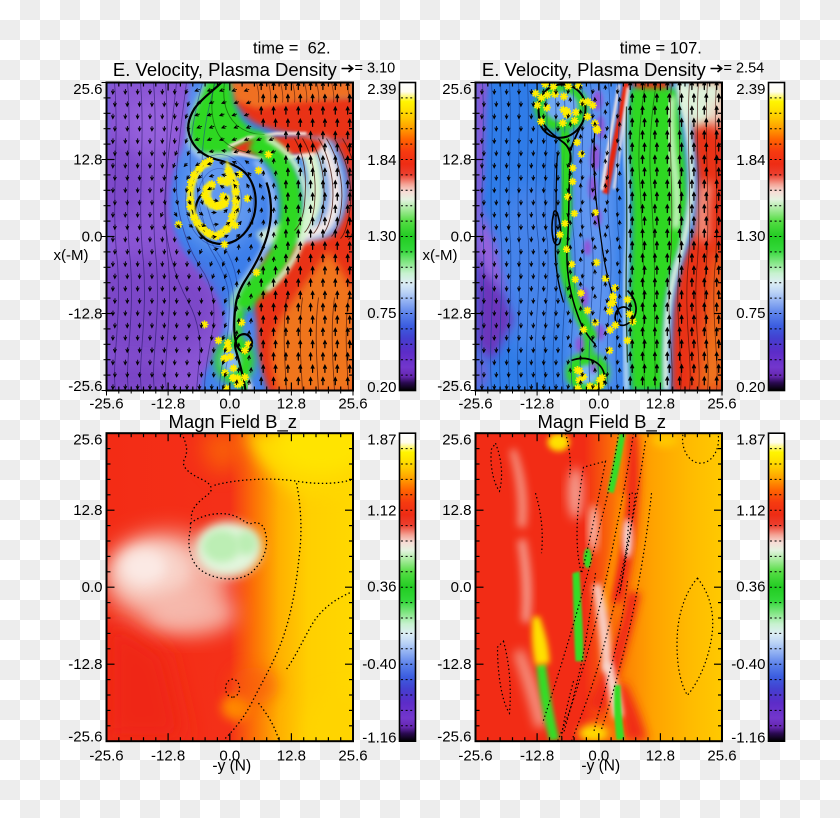  I want to click on svg-text: time = 62., so click(292, 49).